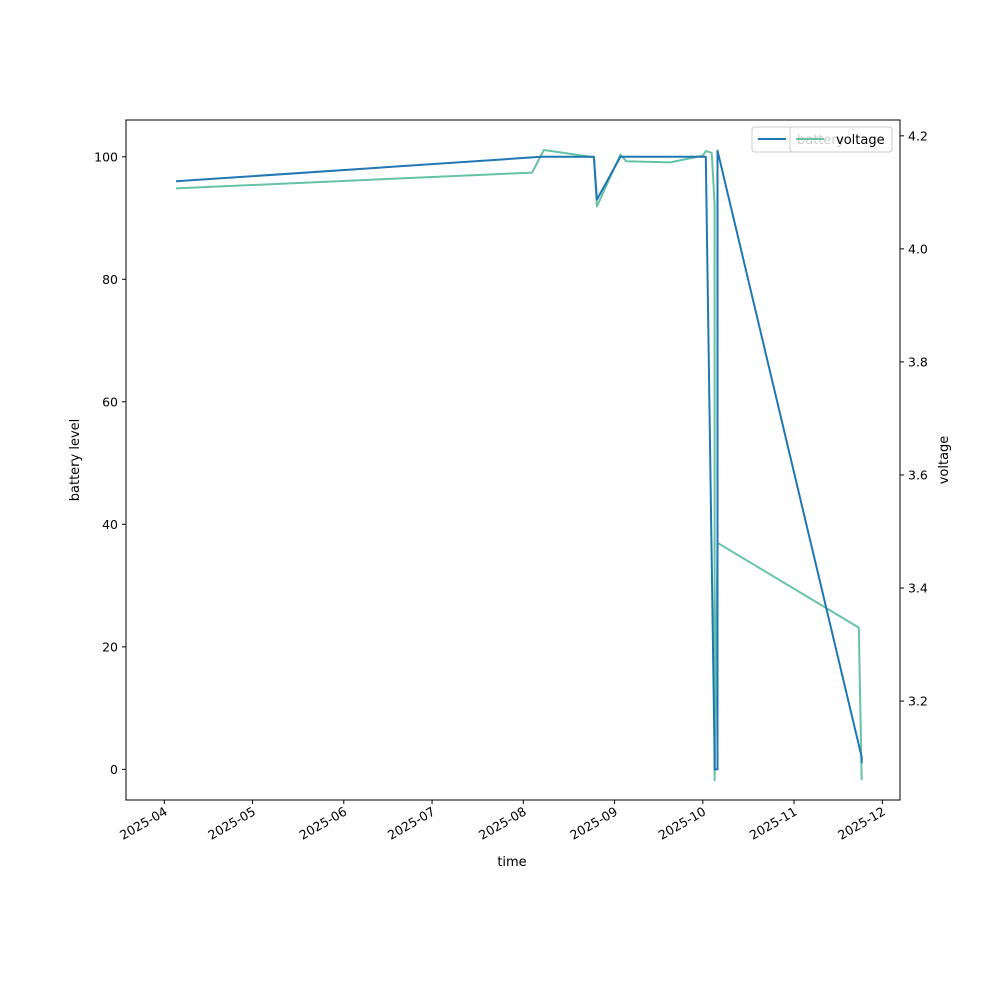 The width and height of the screenshot is (1000, 1000). Describe the element at coordinates (860, 140) in the screenshot. I see `legend-voltage-label: voltage` at that location.